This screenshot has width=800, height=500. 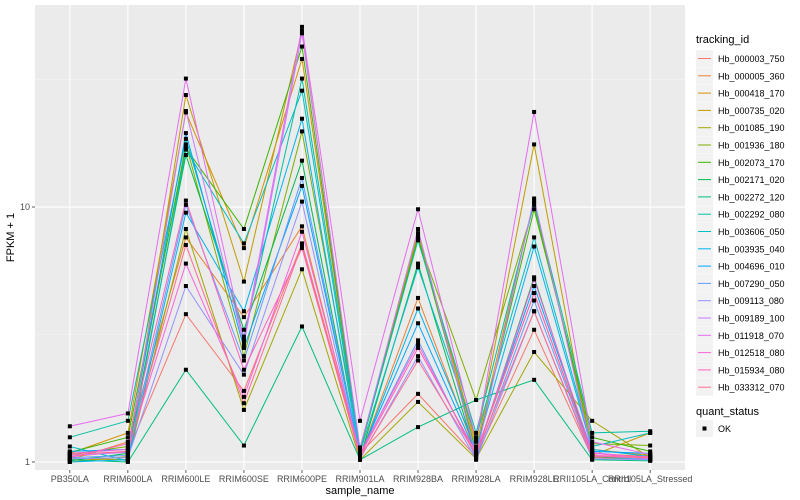 What do you see at coordinates (751, 197) in the screenshot?
I see `legend-label-Hb_002272_120: Hb_002272_120` at bounding box center [751, 197].